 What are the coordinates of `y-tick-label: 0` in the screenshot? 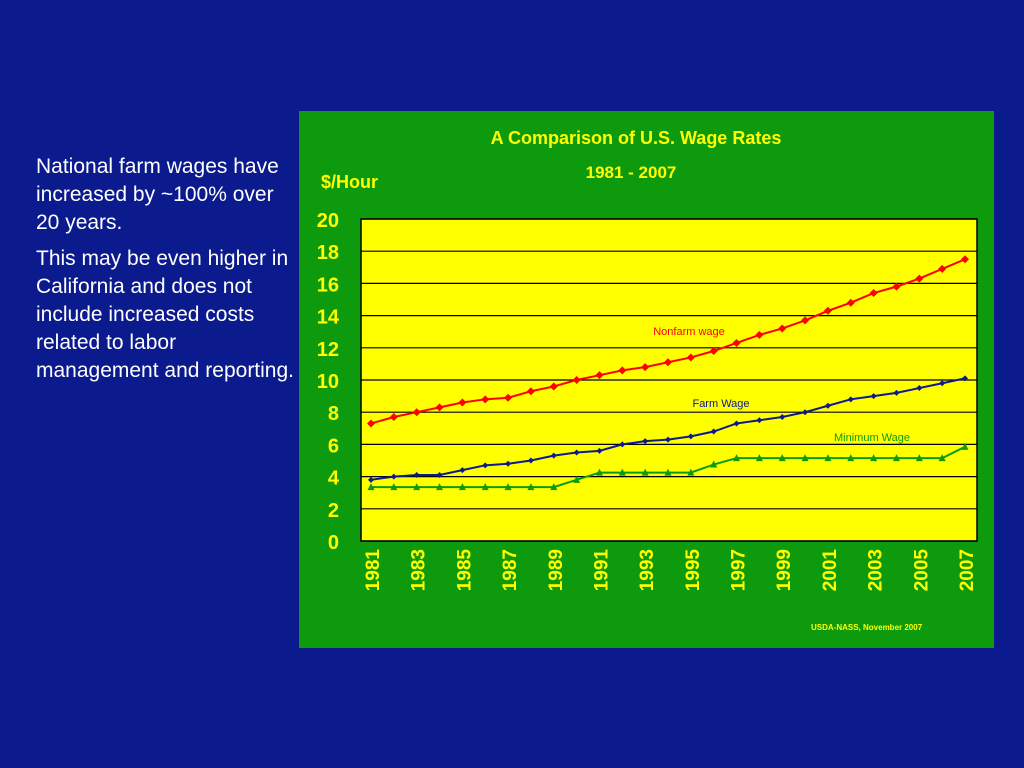 It's located at (333, 543).